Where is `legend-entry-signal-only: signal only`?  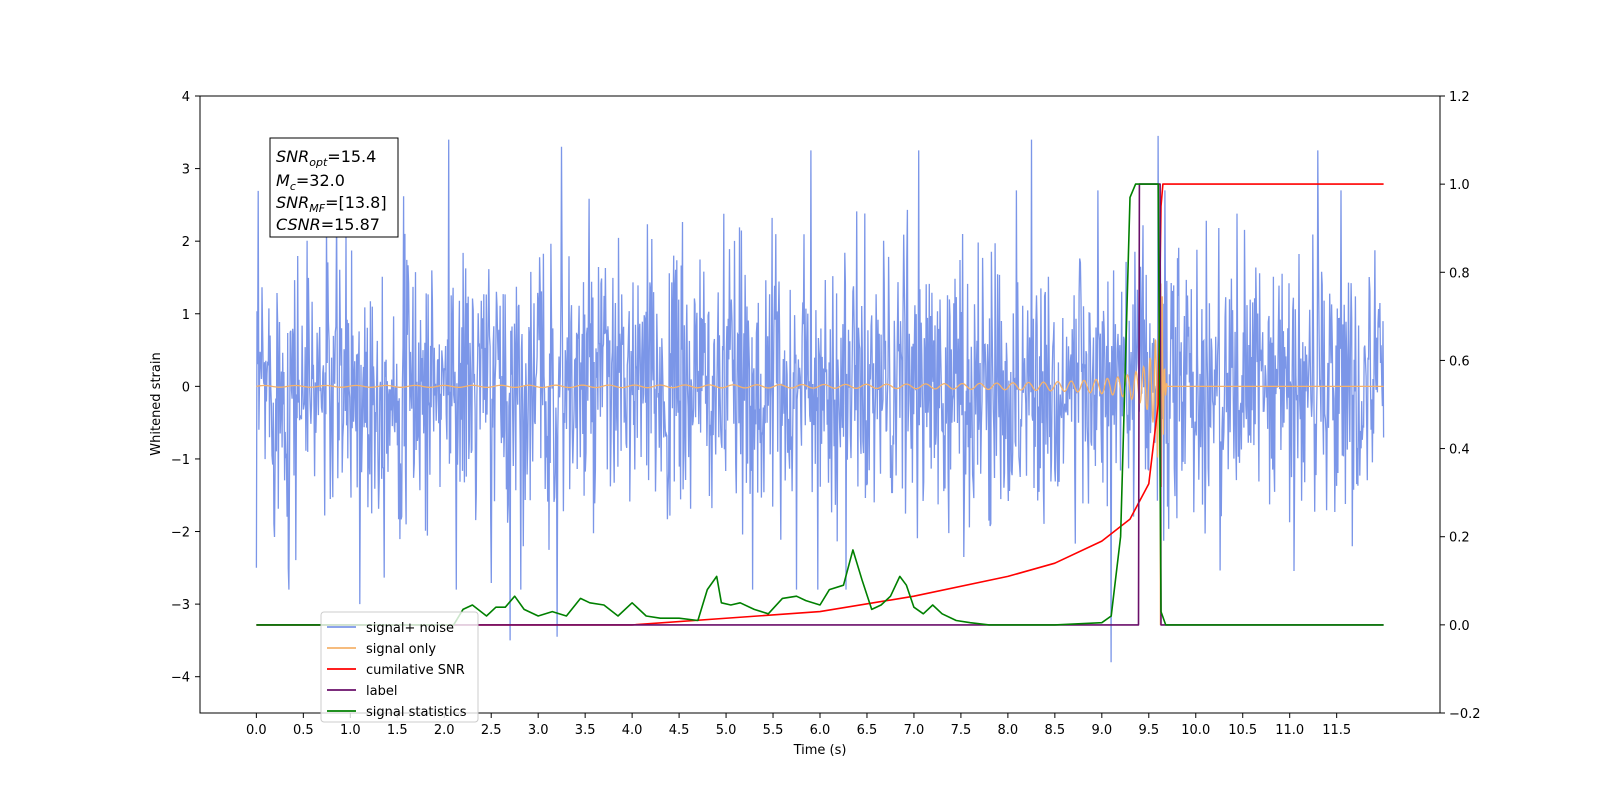
legend-entry-signal-only: signal only is located at coordinates (381, 649).